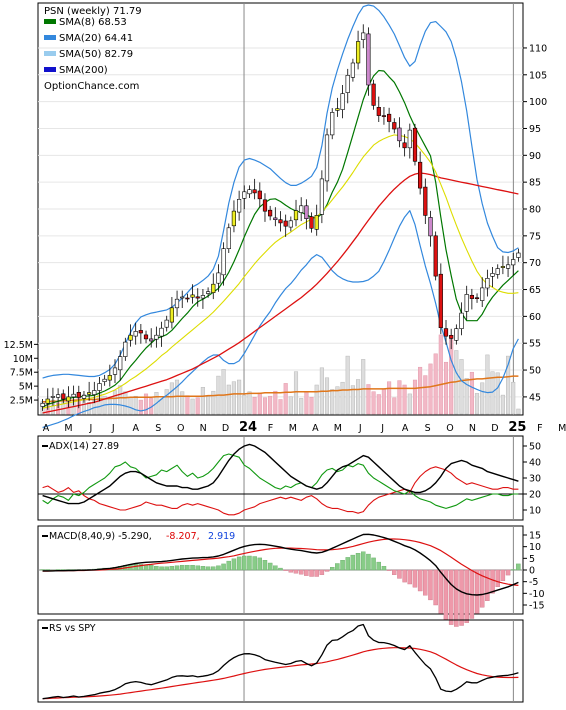 The height and width of the screenshot is (710, 566). I want to click on price-axis-ticks: 45 50 55 60 65 70 75 80 85 90 95 100 105 110, so click(535, 223).